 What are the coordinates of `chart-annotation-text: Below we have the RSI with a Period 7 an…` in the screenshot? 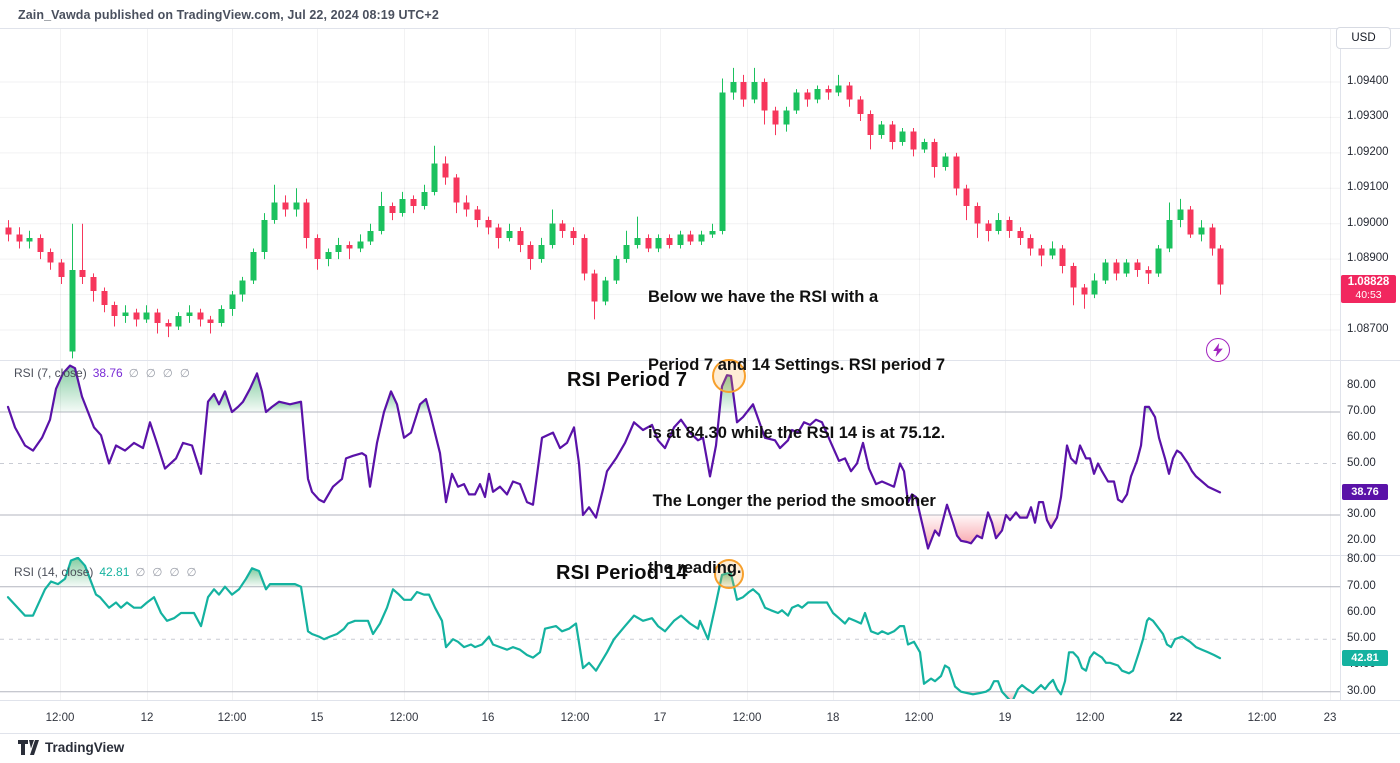 It's located at (796, 433).